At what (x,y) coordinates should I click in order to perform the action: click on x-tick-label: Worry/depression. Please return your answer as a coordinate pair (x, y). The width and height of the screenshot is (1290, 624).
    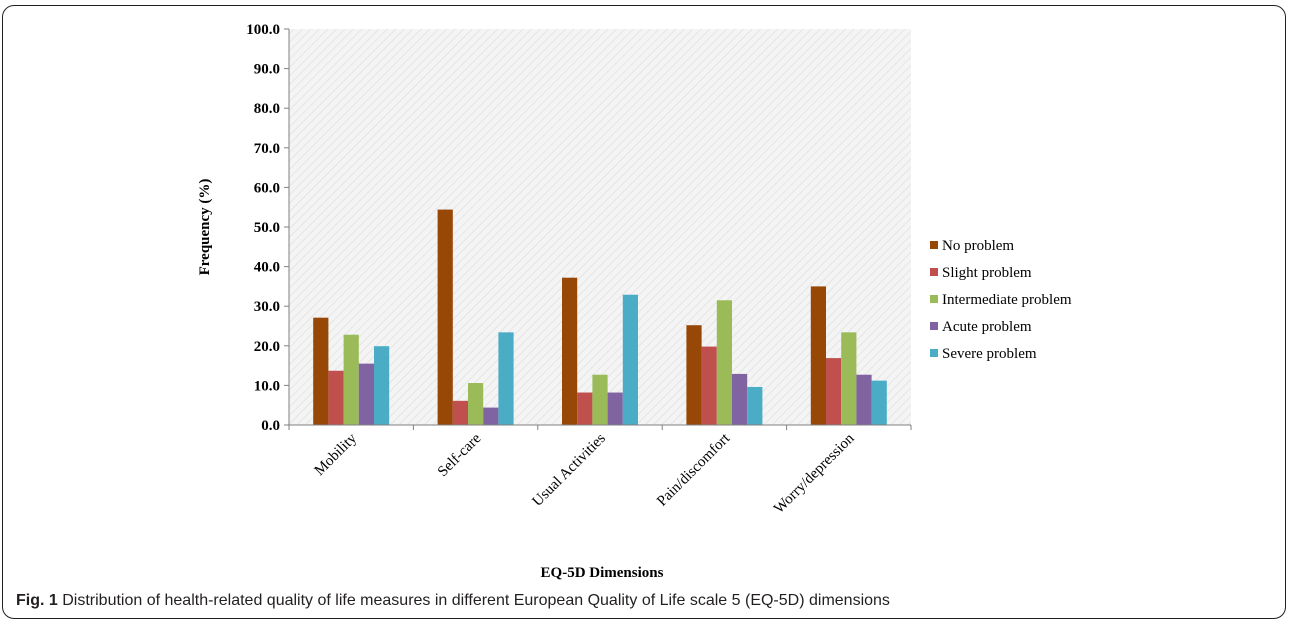
    Looking at the image, I should click on (814, 473).